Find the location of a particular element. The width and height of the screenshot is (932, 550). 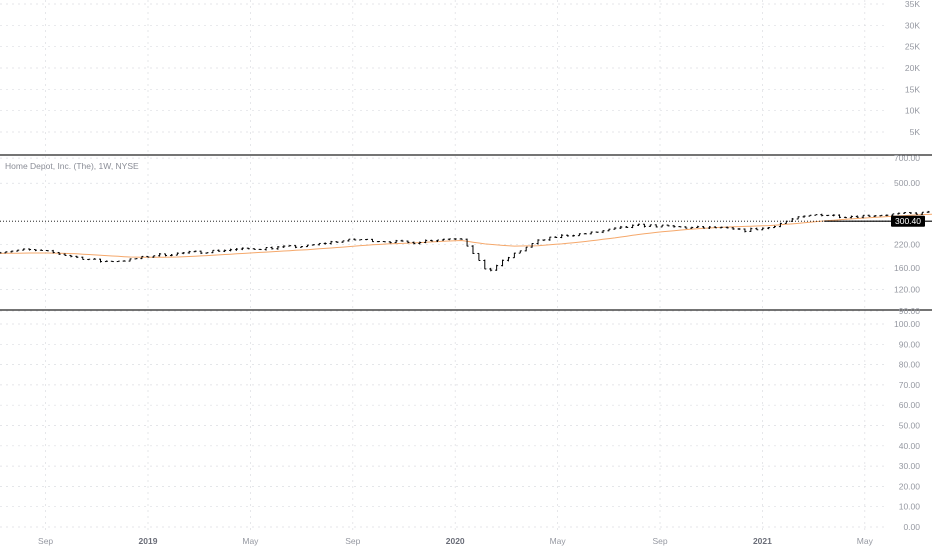

price-tick-label: 700.00 is located at coordinates (907, 158).